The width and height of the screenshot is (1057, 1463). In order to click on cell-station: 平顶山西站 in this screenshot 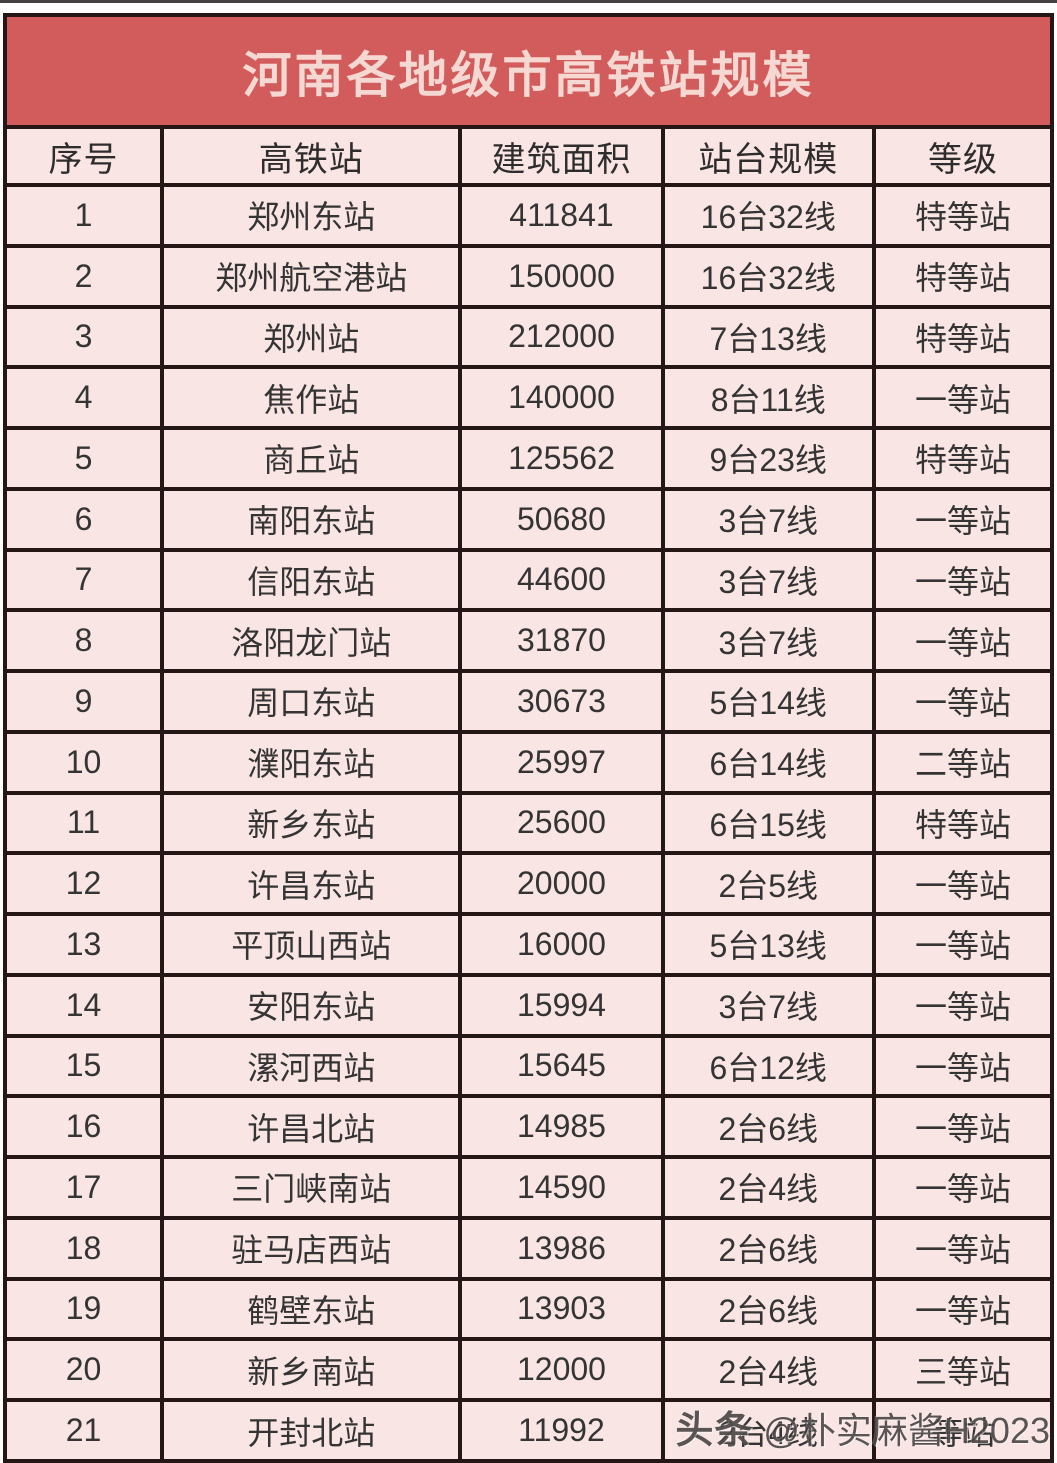, I will do `click(311, 944)`.